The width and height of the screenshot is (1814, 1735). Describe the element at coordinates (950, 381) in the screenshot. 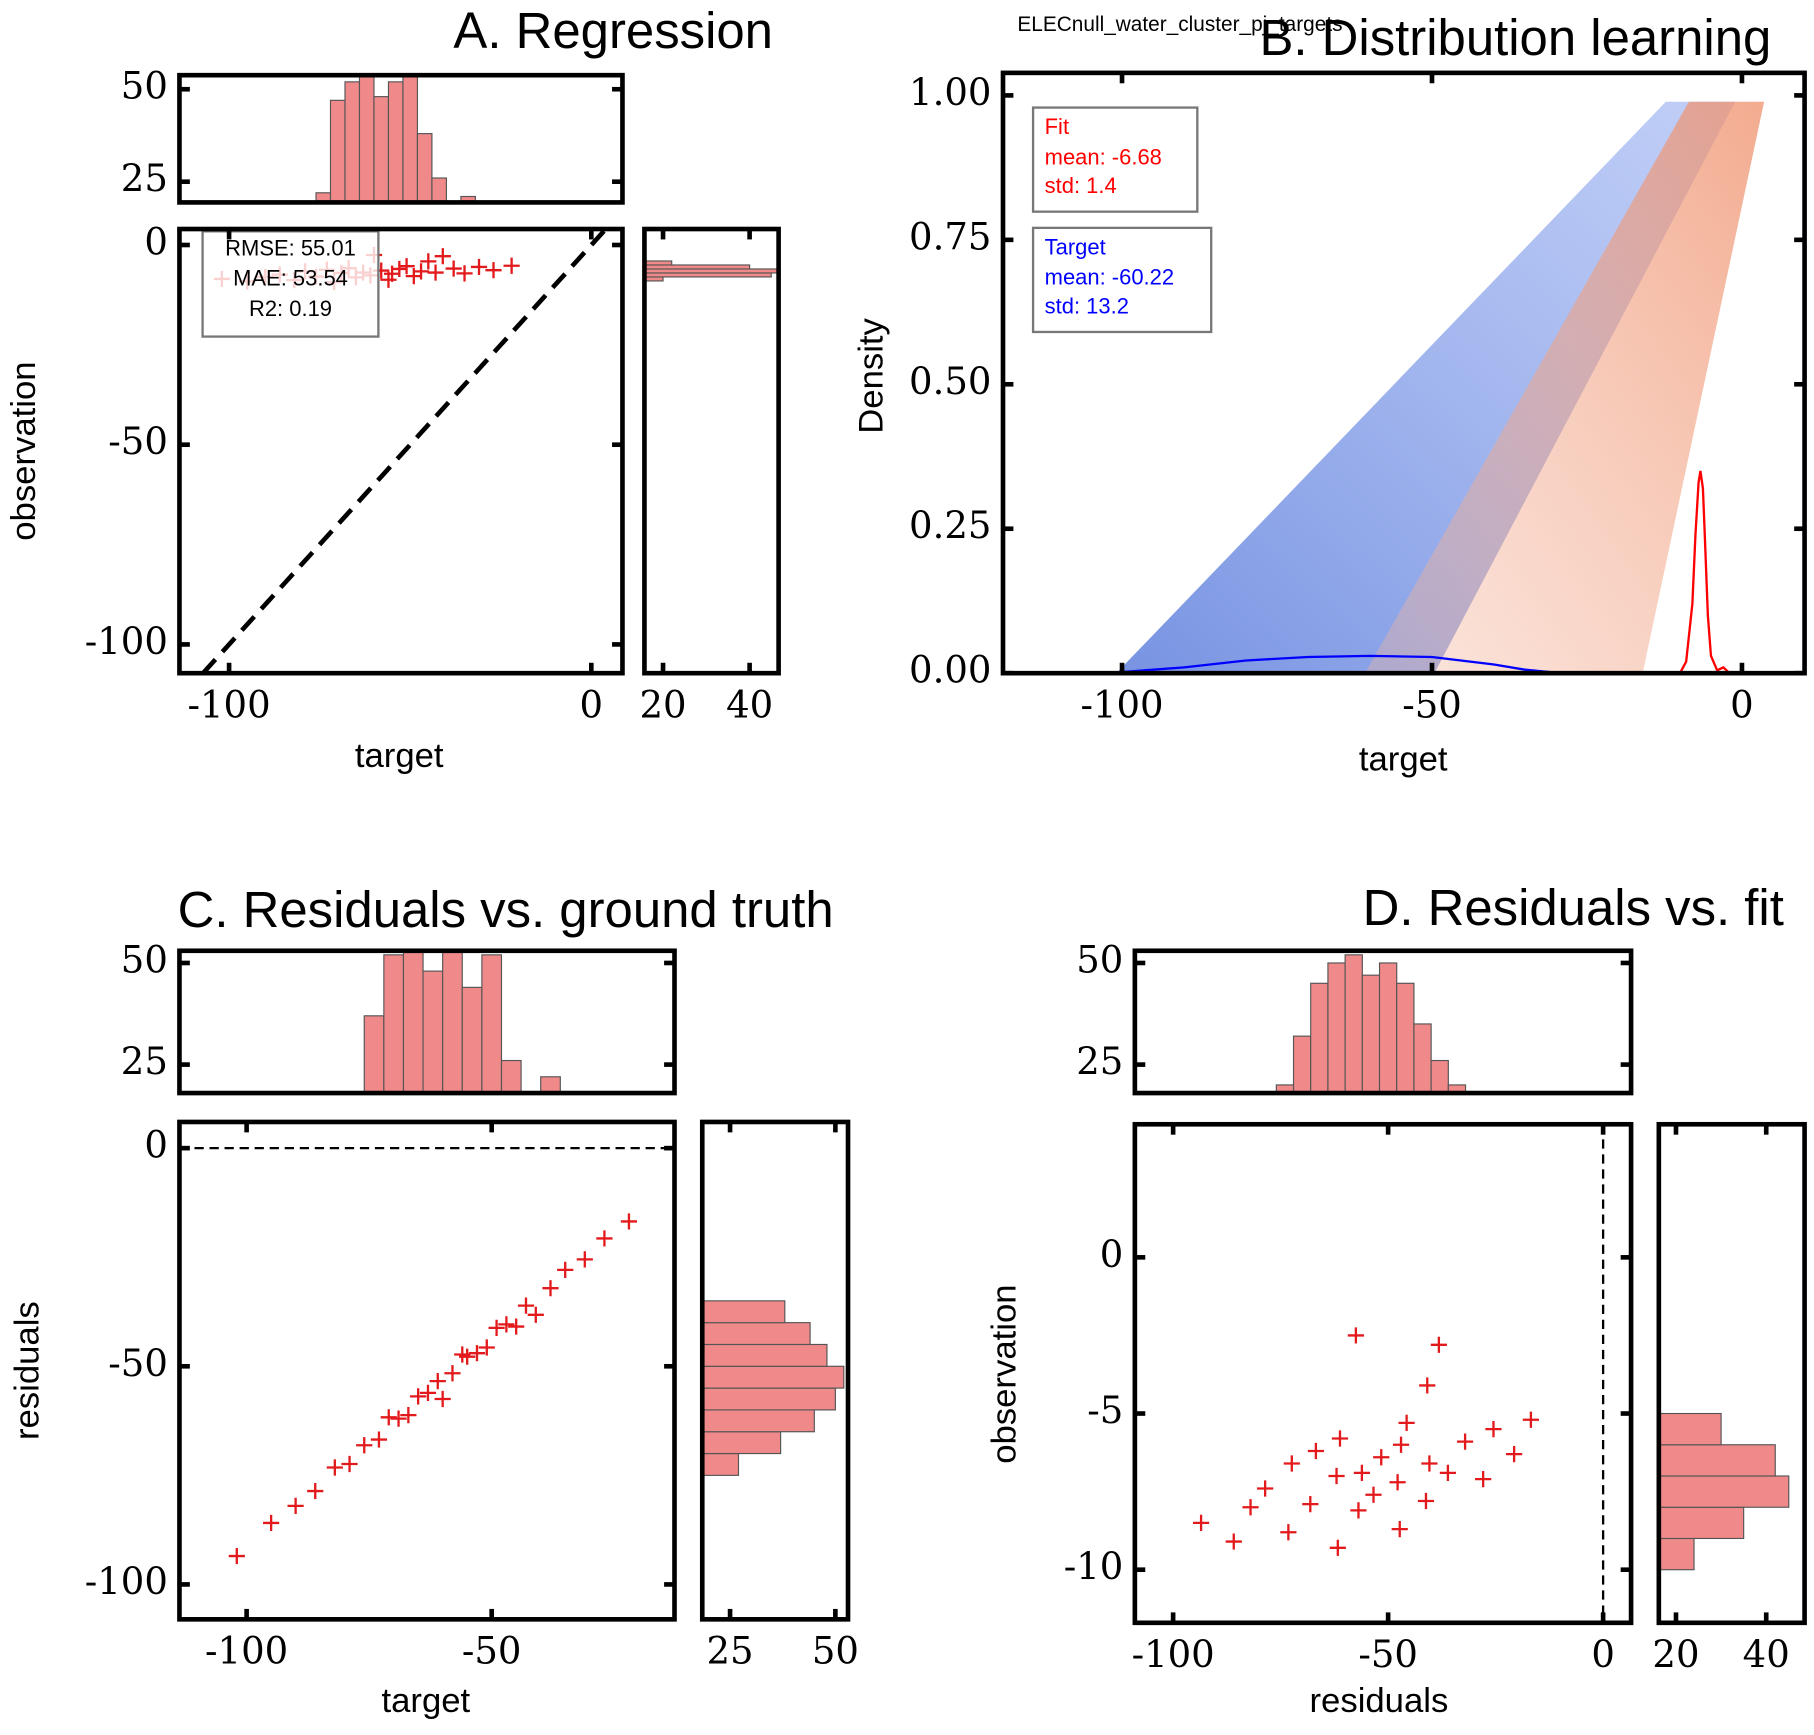

I see `y-tick-label: 0.50` at that location.